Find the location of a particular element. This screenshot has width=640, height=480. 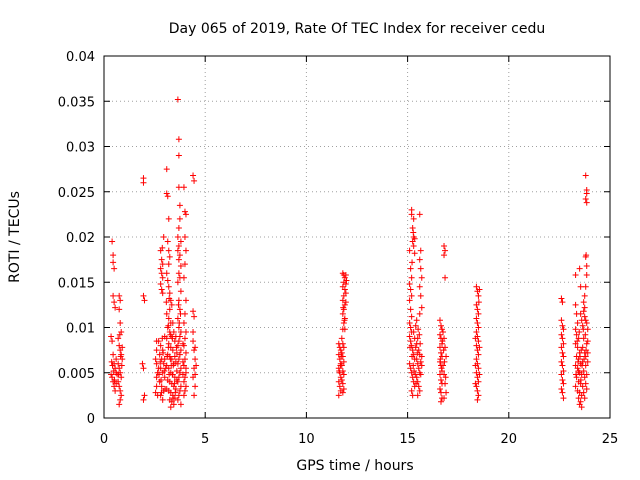

y-tick-label: 0.04 is located at coordinates (80, 57).